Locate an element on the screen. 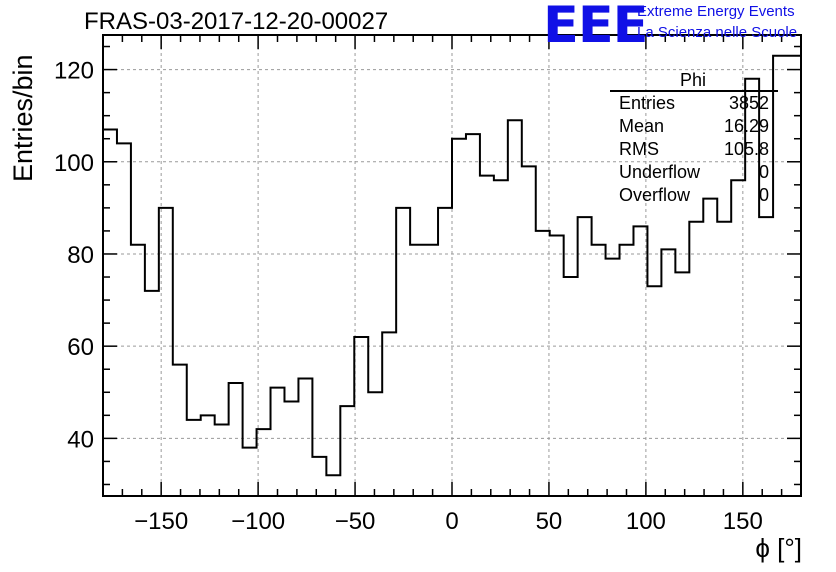 The height and width of the screenshot is (572, 836). y-axis-label: Entries/bin is located at coordinates (23, 118).